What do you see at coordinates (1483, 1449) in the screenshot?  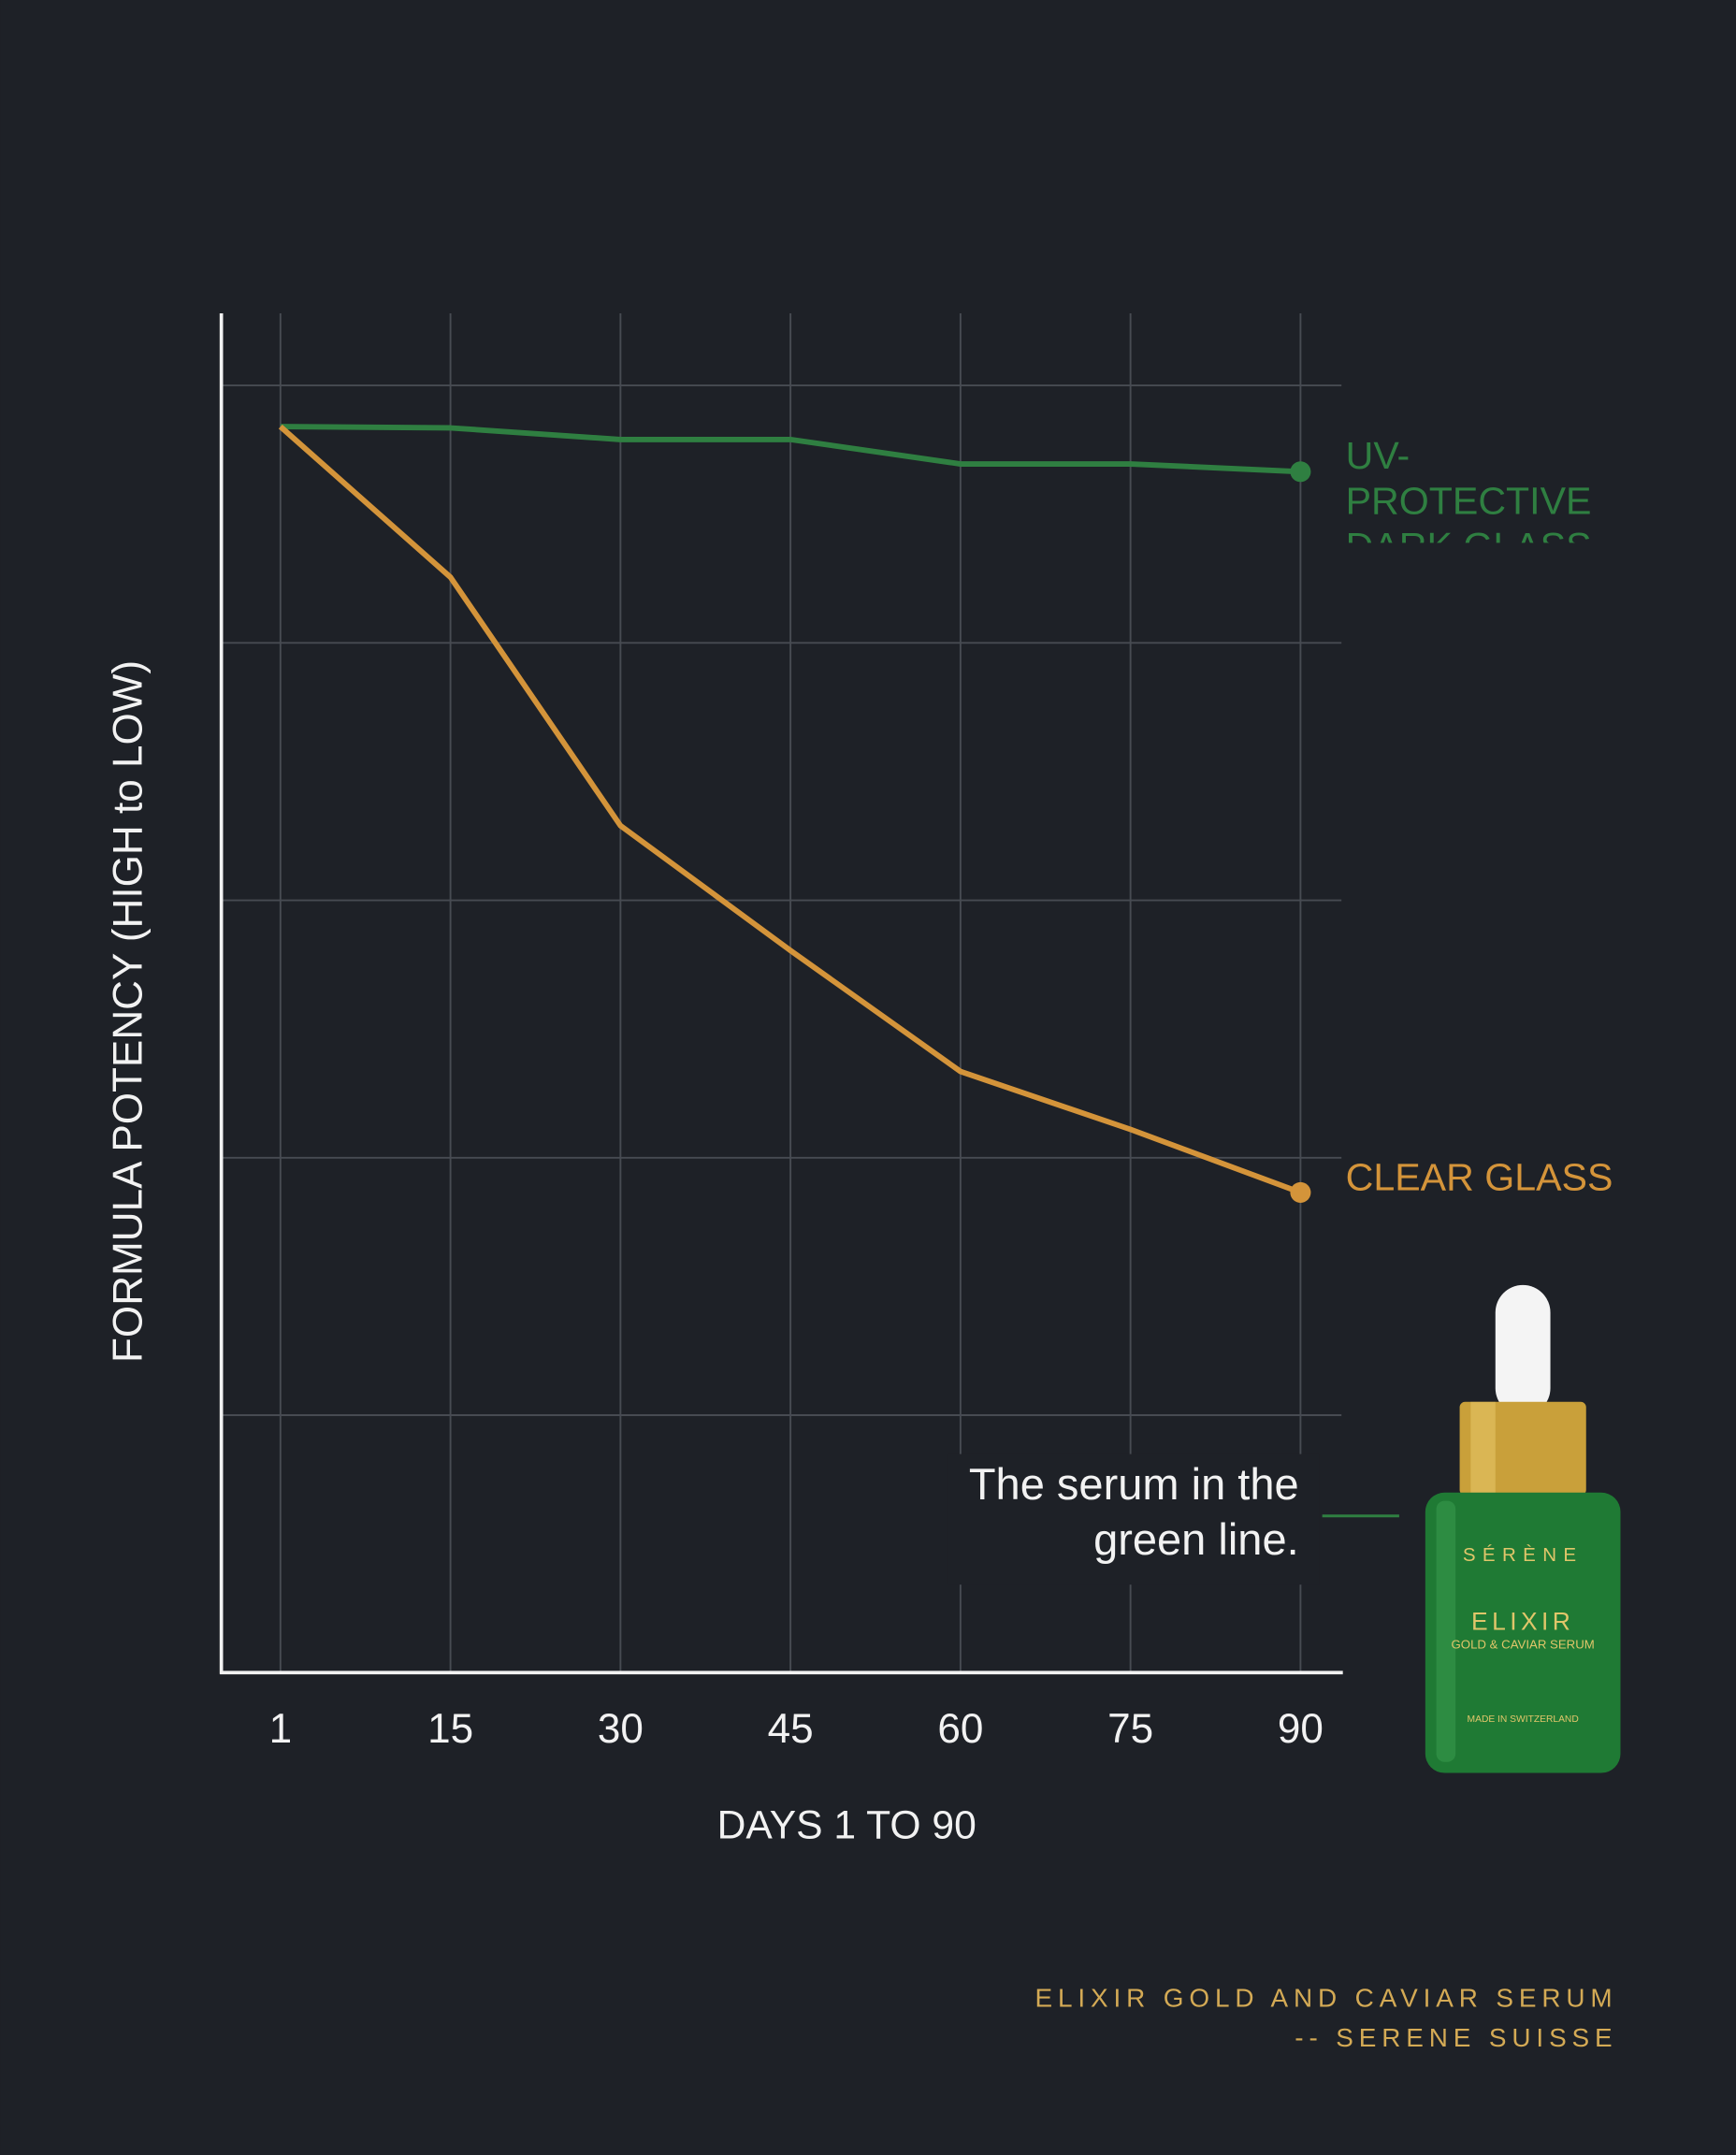 I see `collar-highlight` at bounding box center [1483, 1449].